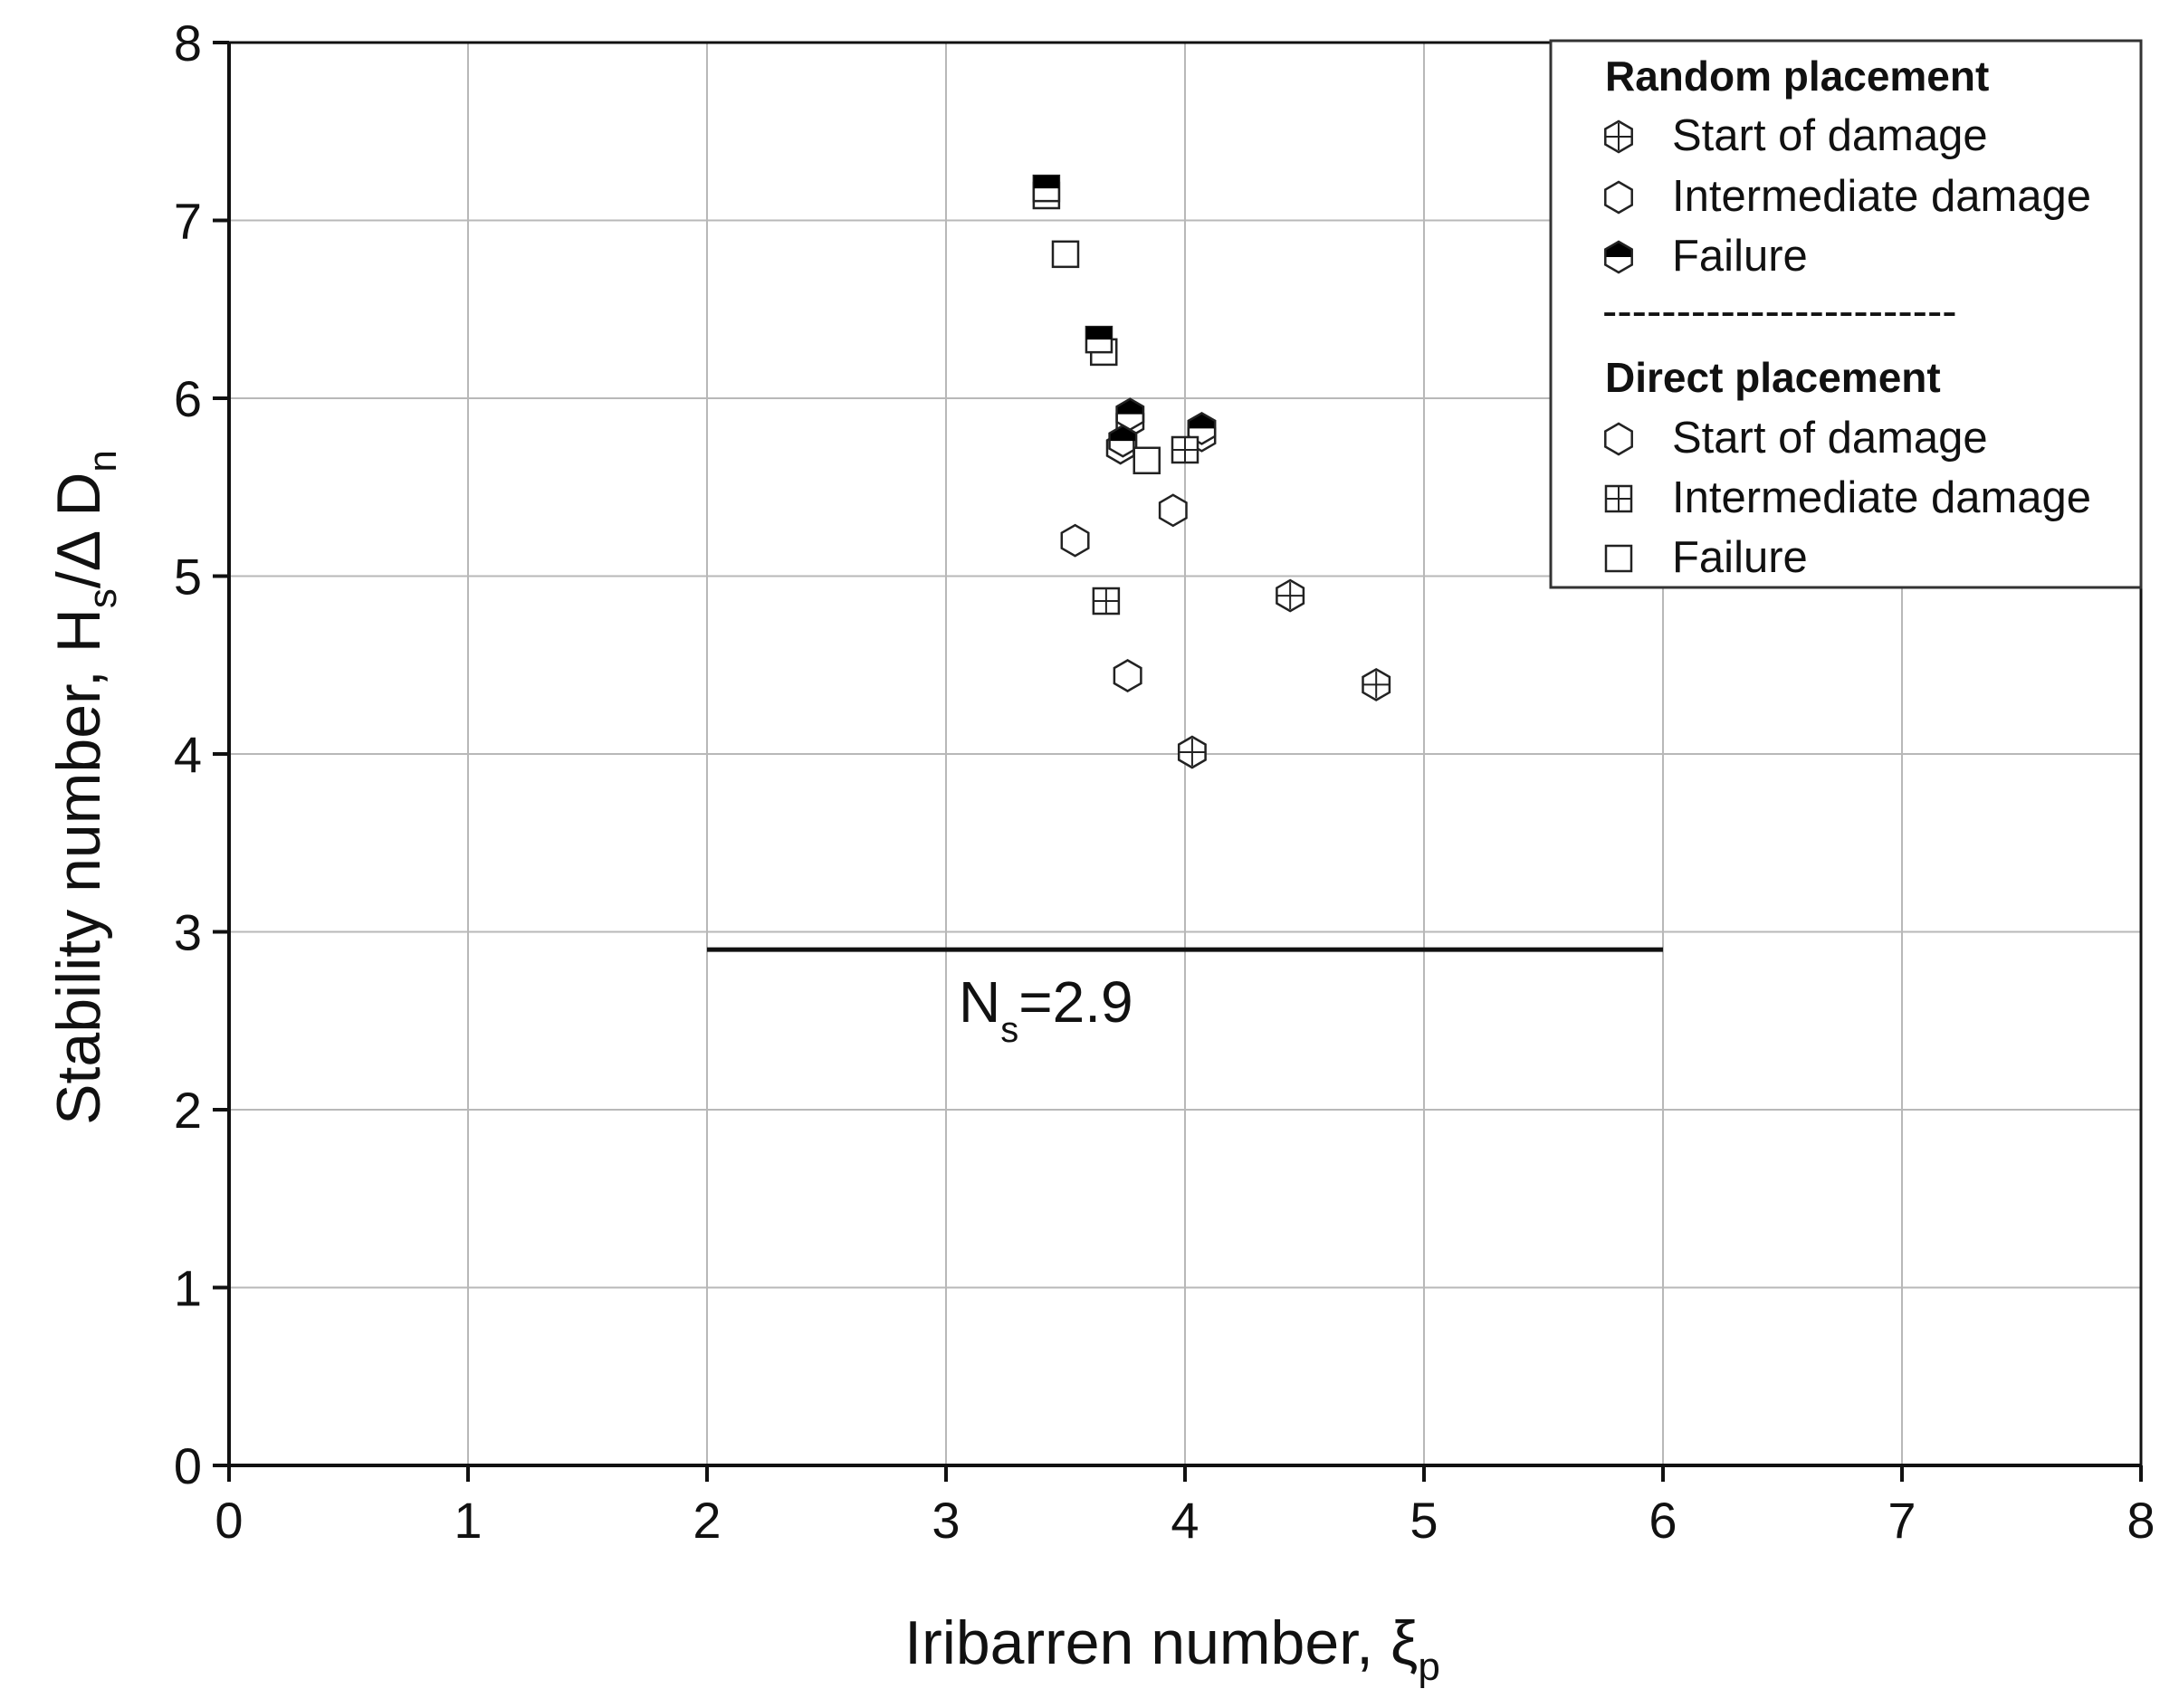 The height and width of the screenshot is (1708, 2179). I want to click on y-tick-label: 2, so click(188, 1111).